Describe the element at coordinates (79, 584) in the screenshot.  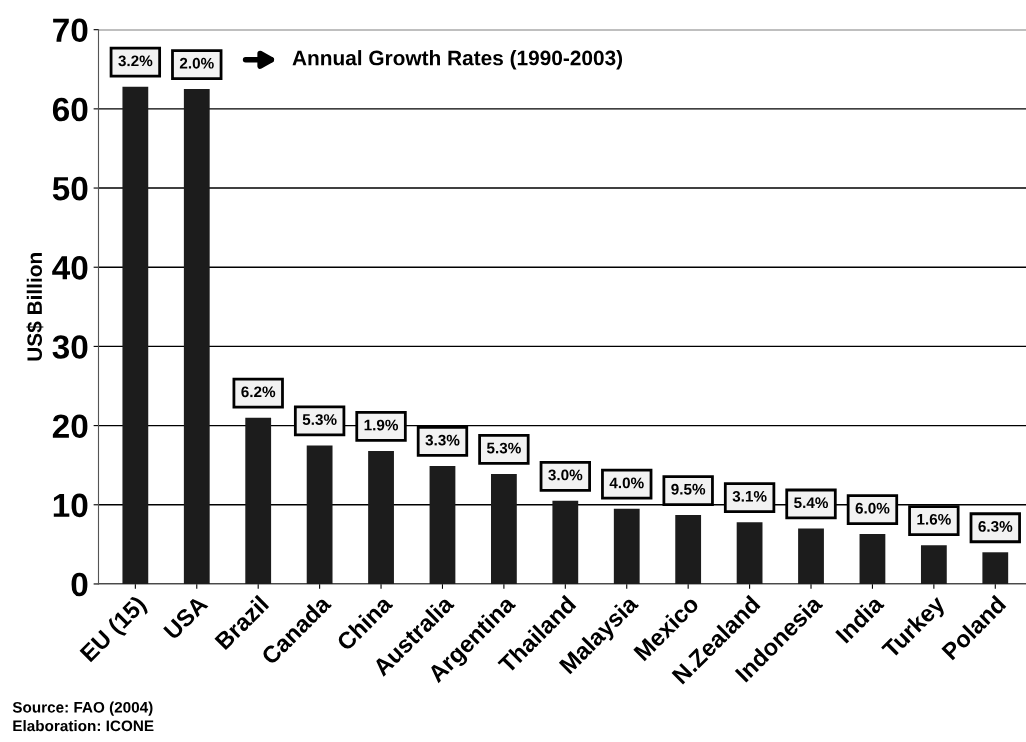
I see `y-tick-label: 0` at that location.